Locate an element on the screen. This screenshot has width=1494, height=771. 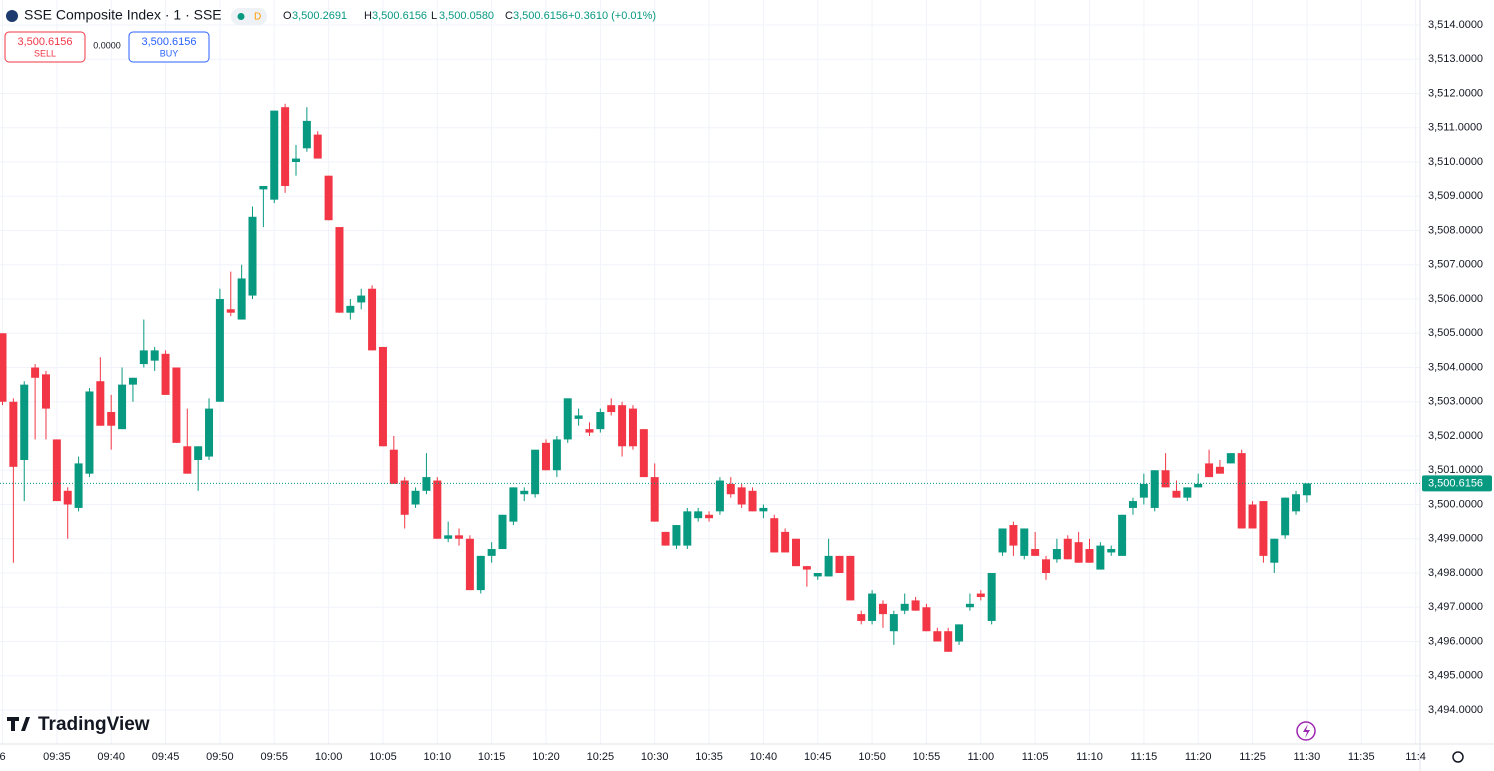
alert-bolt is located at coordinates (1306, 731).